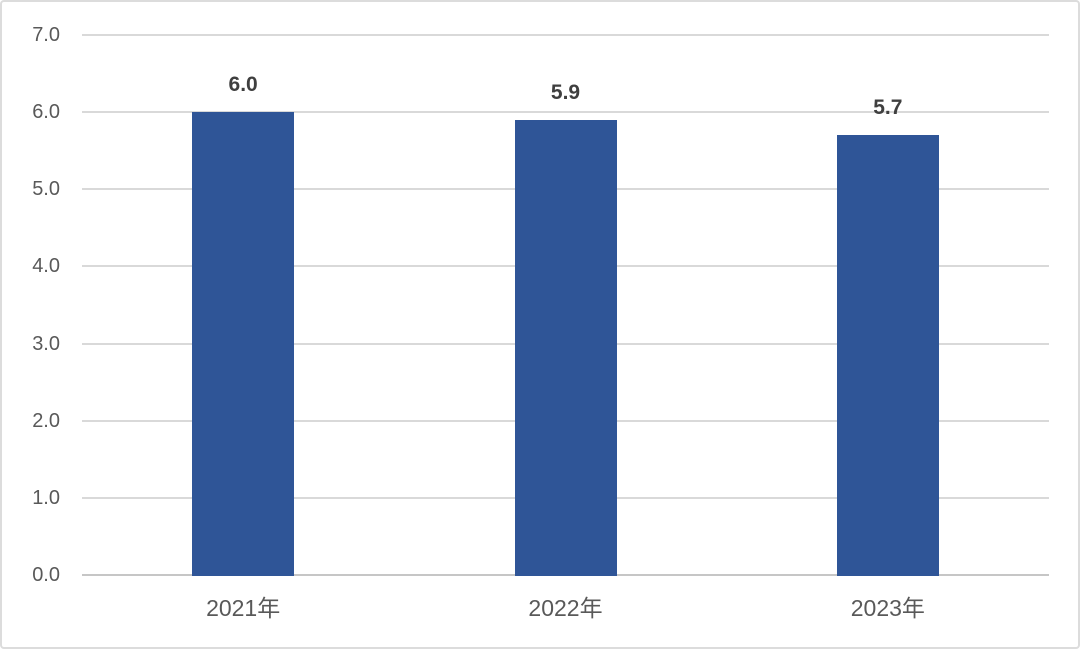 This screenshot has height=649, width=1080. I want to click on bar-2022年, so click(565, 347).